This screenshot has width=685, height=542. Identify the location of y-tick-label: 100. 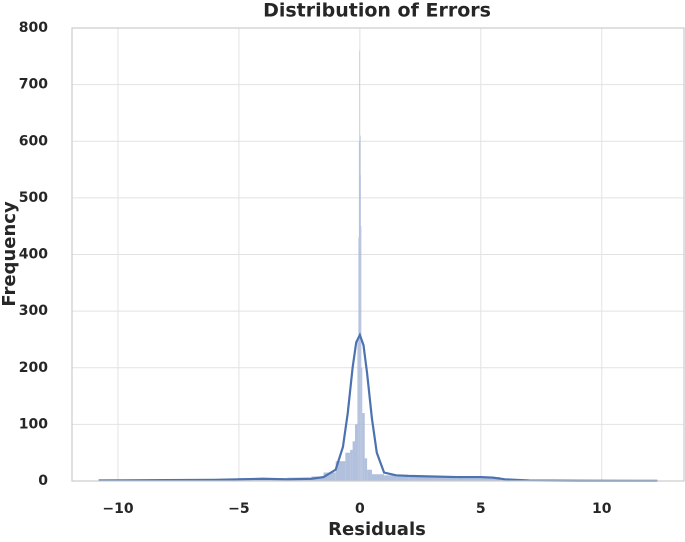
(33, 424).